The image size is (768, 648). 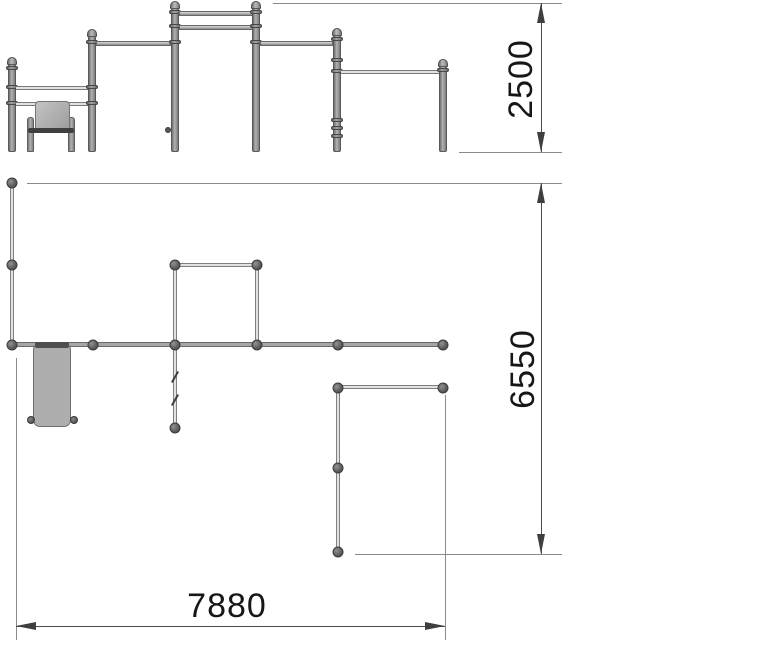 What do you see at coordinates (227, 606) in the screenshot?
I see `dimension-label-width: 7880` at bounding box center [227, 606].